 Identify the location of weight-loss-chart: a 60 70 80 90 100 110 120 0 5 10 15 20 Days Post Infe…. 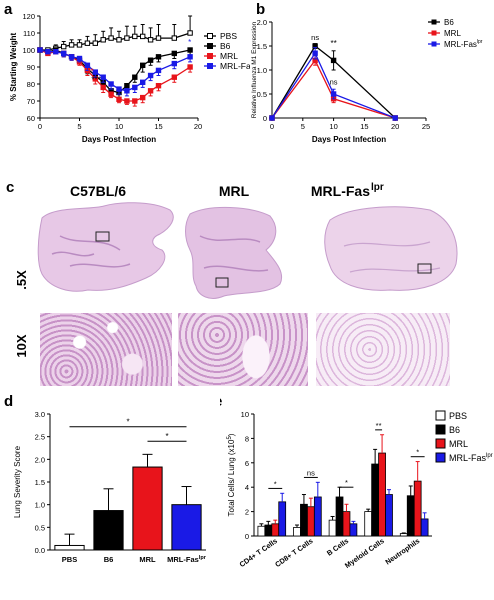
(127, 72).